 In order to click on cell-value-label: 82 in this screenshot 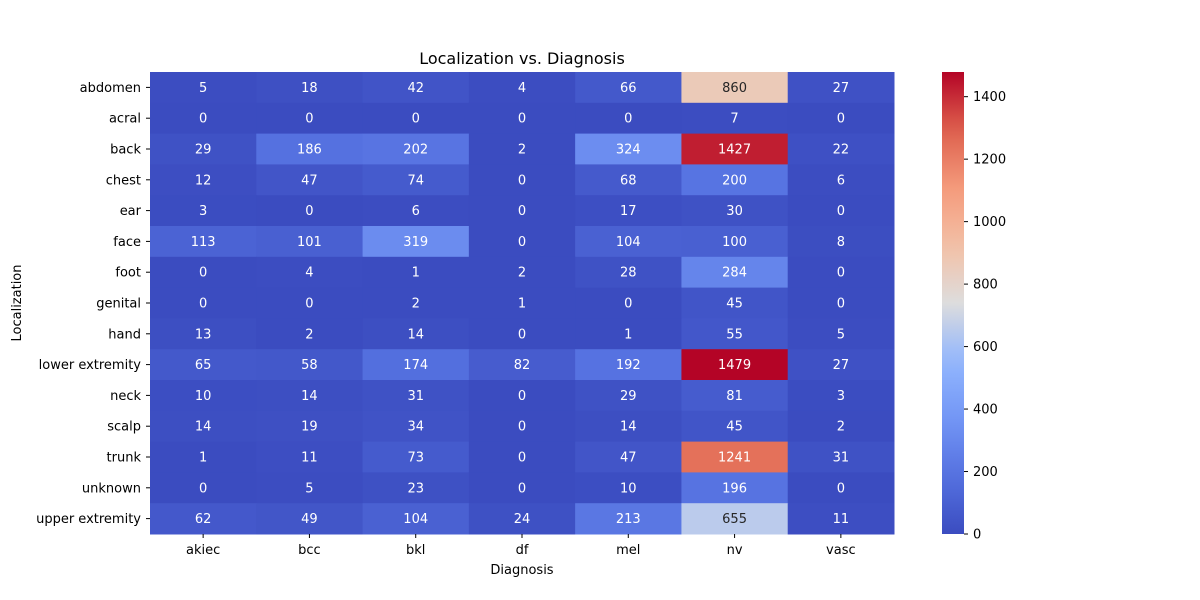, I will do `click(522, 365)`.